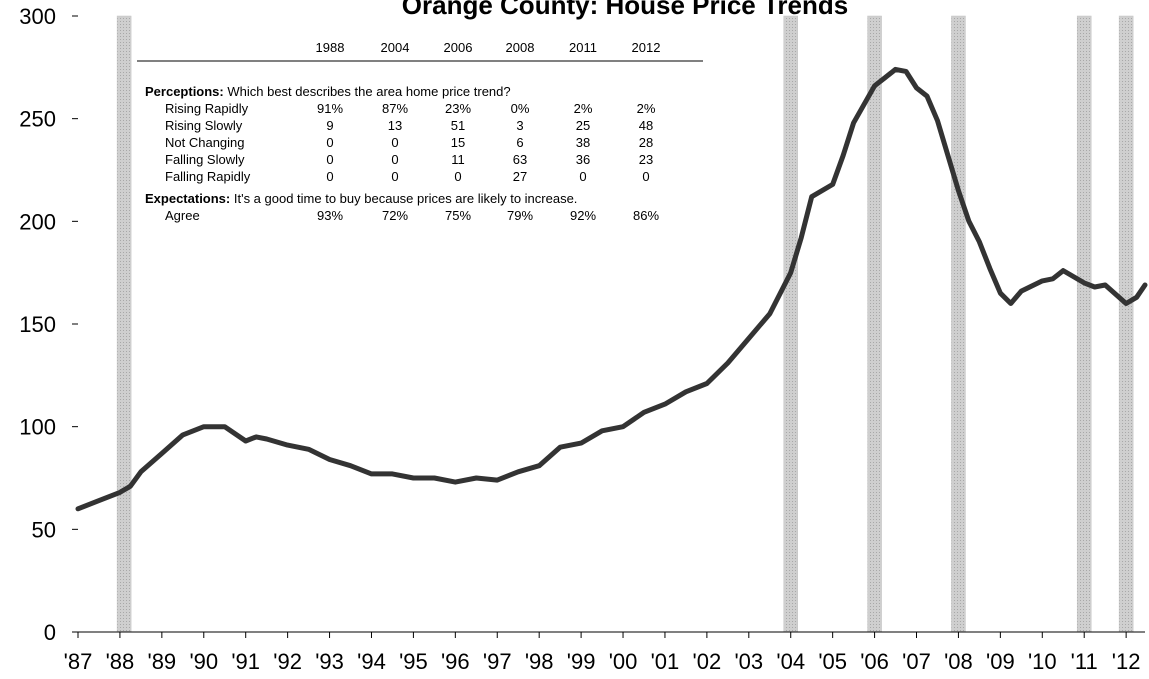 The height and width of the screenshot is (679, 1149). What do you see at coordinates (44, 529) in the screenshot?
I see `y-tick-label: 50` at bounding box center [44, 529].